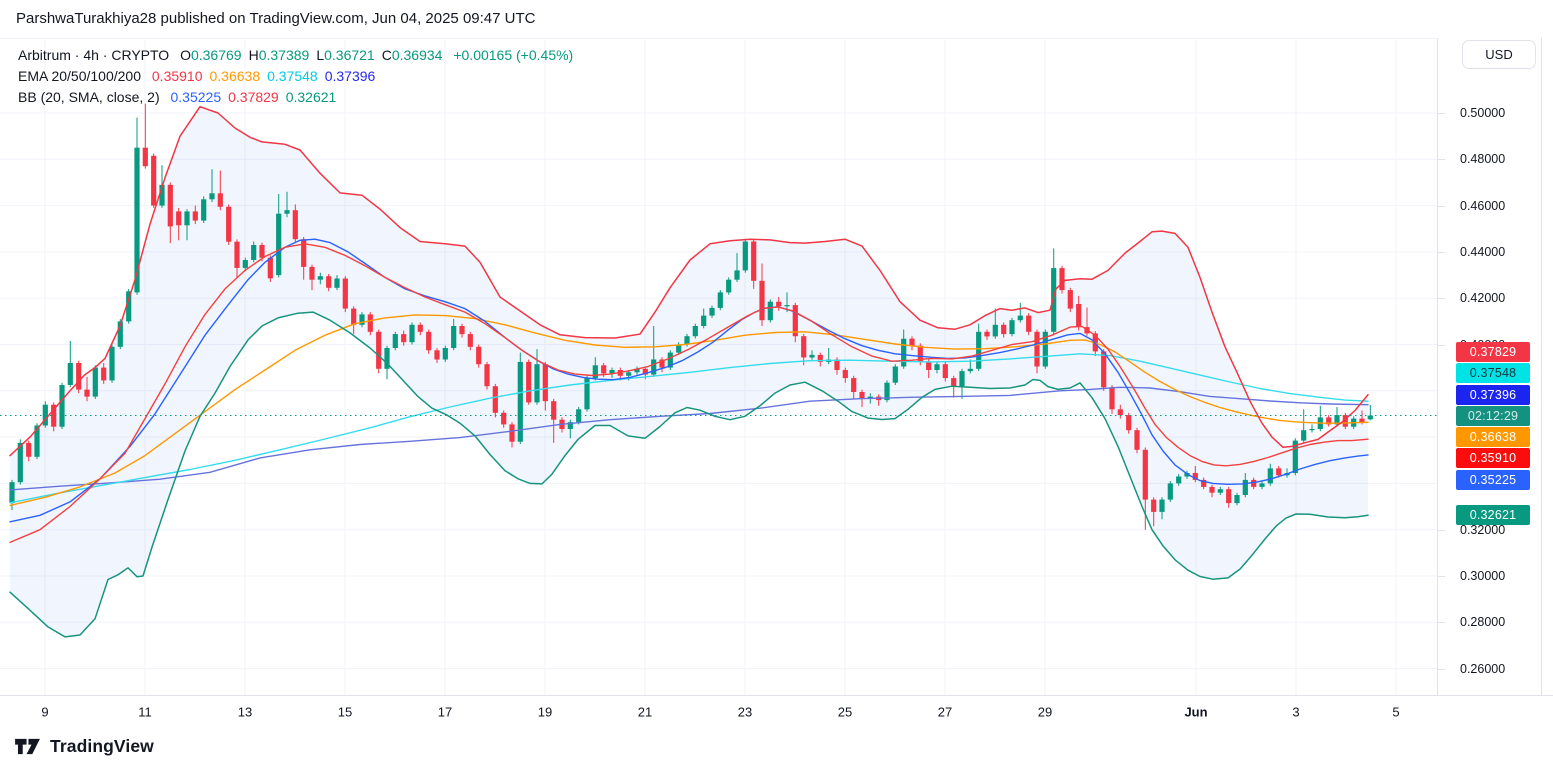 The height and width of the screenshot is (772, 1553). Describe the element at coordinates (345, 711) in the screenshot. I see `time-axis-label: 15` at that location.